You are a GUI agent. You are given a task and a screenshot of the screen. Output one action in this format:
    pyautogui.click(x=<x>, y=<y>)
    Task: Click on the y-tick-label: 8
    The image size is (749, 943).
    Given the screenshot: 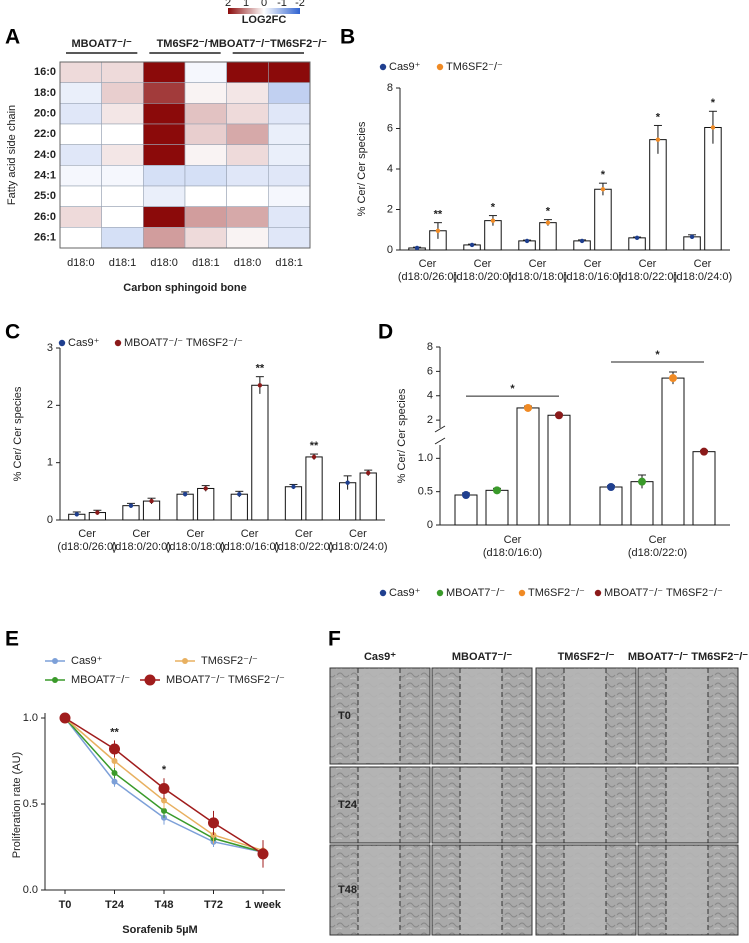 What is the action you would take?
    pyautogui.click(x=430, y=347)
    